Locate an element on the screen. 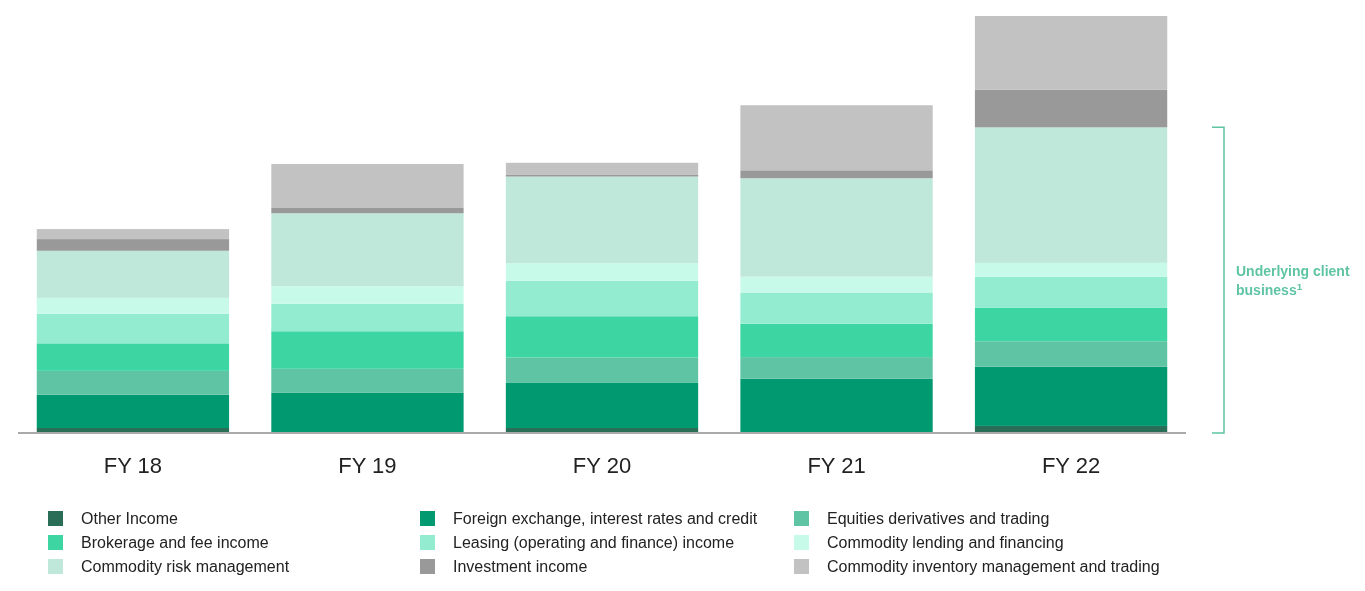 Image resolution: width=1365 pixels, height=591 pixels. legend-label: Commodity risk management is located at coordinates (185, 566).